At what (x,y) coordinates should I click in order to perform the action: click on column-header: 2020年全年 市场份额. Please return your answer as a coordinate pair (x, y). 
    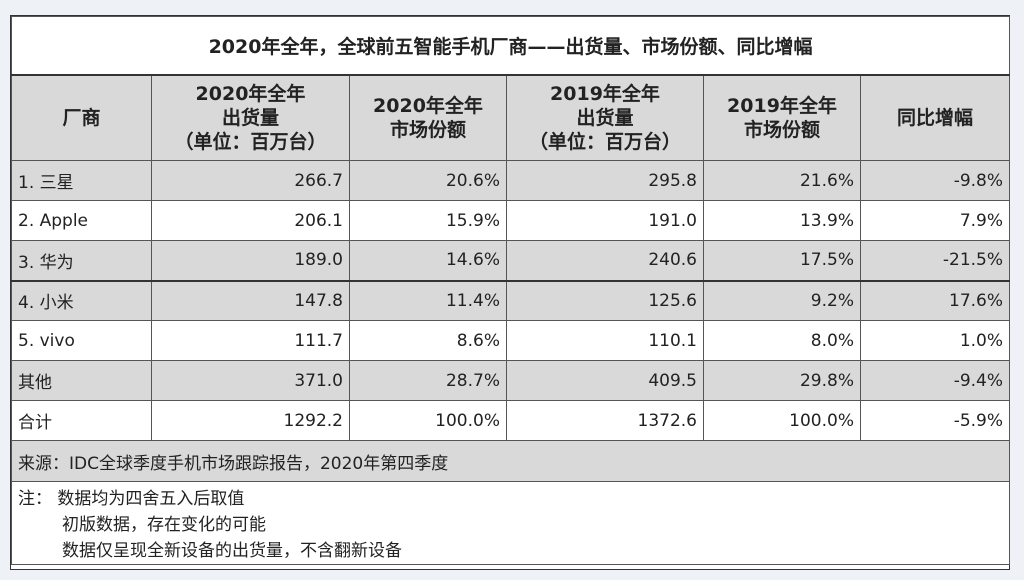
    Looking at the image, I should click on (428, 117).